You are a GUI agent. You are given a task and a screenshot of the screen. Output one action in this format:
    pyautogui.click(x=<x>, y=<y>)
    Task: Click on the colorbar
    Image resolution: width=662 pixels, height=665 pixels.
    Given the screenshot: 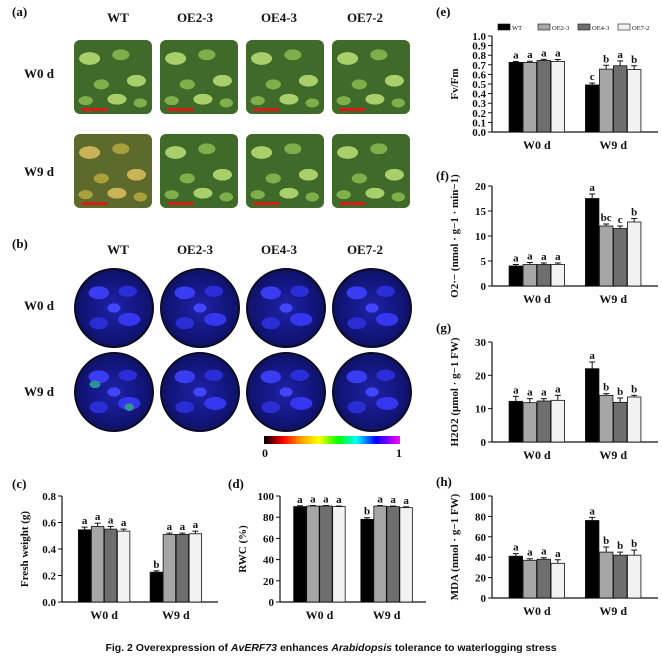 What is the action you would take?
    pyautogui.click(x=332, y=440)
    